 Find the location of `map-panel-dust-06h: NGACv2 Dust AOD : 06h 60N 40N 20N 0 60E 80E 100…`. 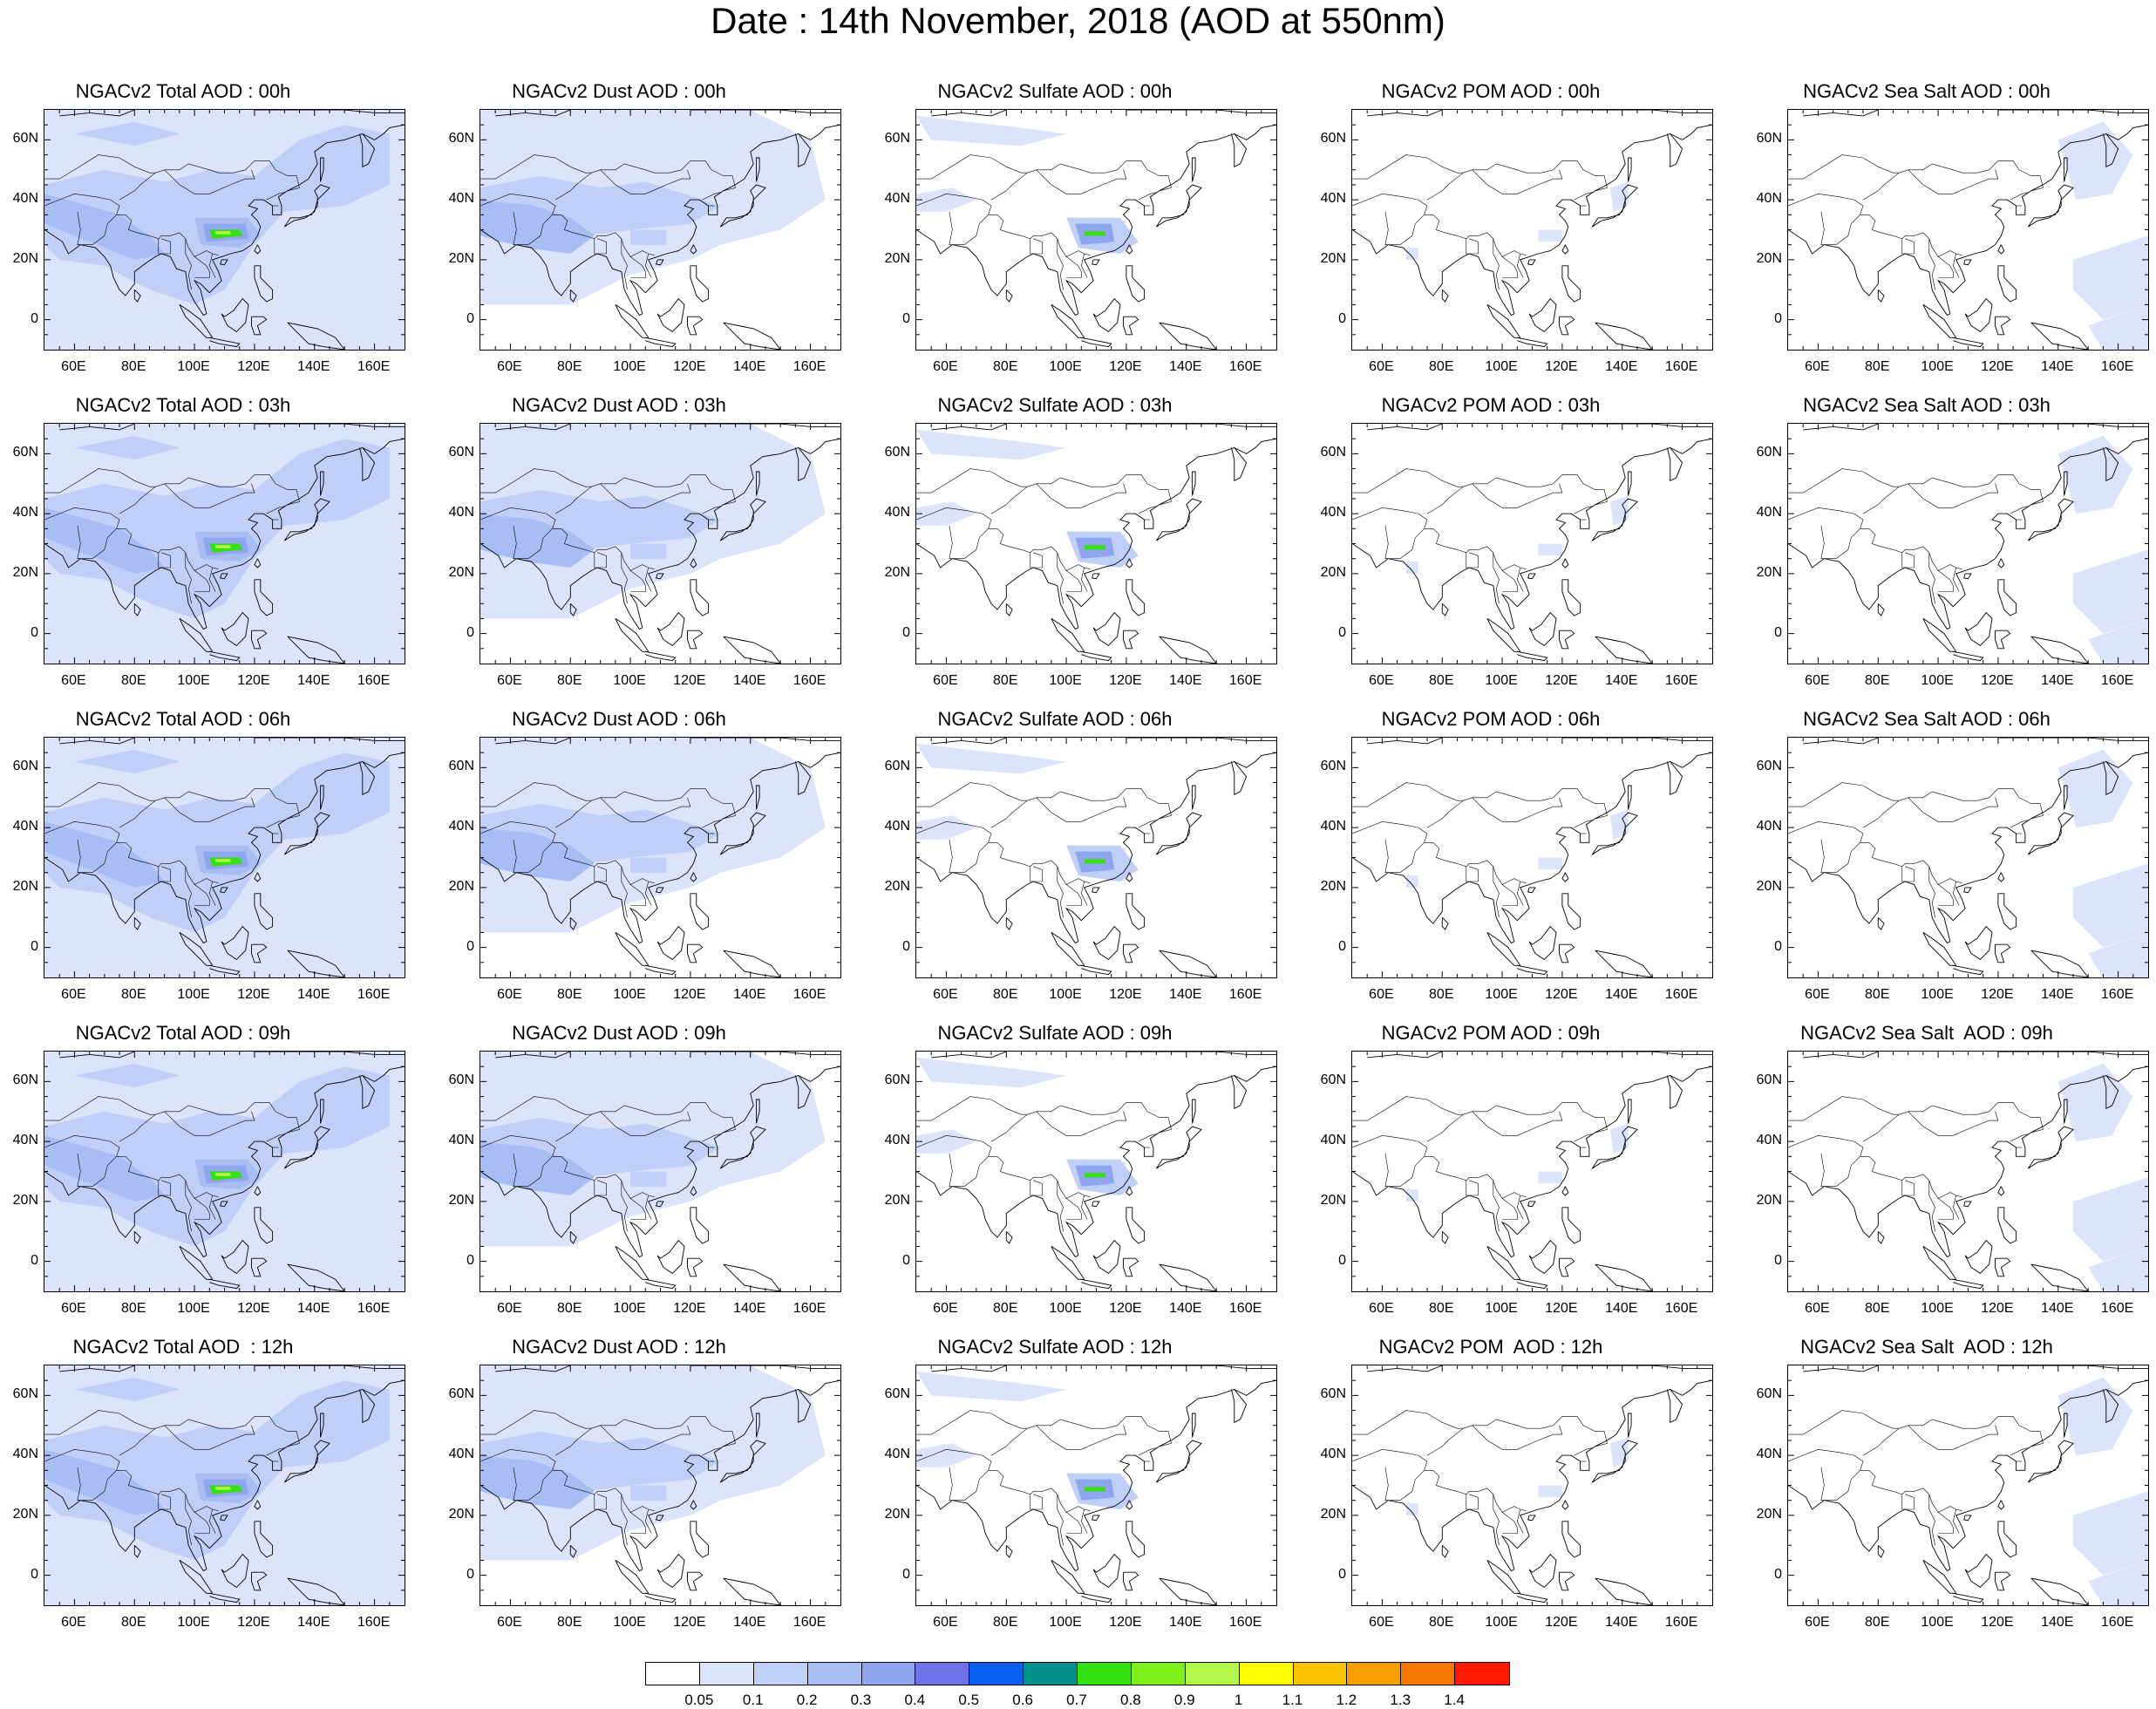

map-panel-dust-06h: NGACv2 Dust AOD : 06h 60N 40N 20N 0 60E 80E 100… is located at coordinates (638, 867).